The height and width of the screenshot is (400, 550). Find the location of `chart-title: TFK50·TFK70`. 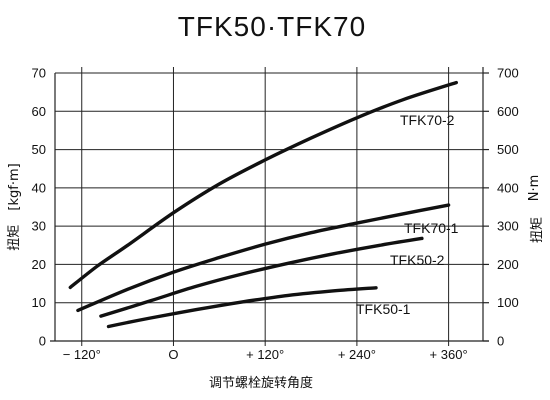

chart-title: TFK50·TFK70 is located at coordinates (272, 26).